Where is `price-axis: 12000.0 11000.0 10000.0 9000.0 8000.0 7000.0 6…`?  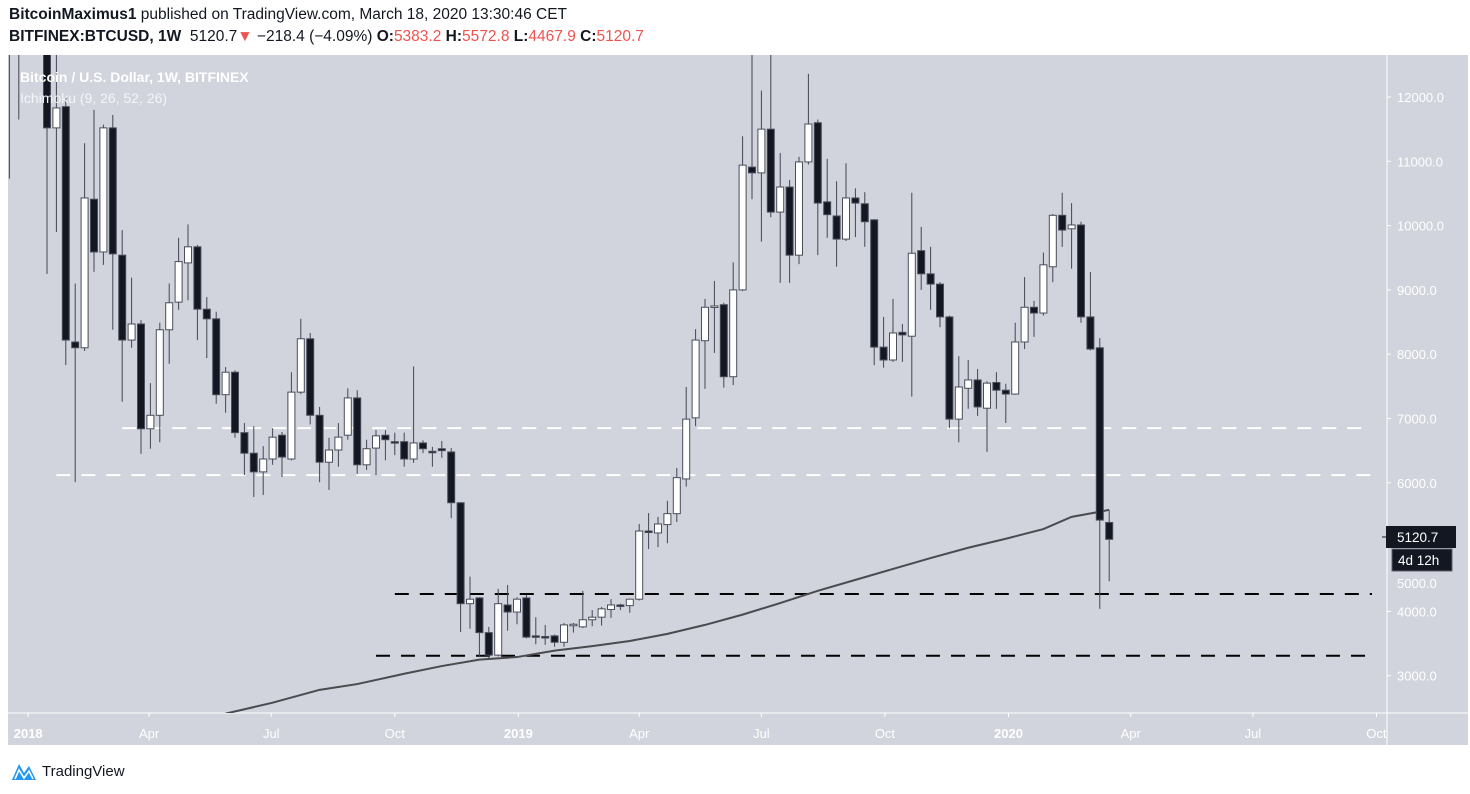 price-axis: 12000.0 11000.0 10000.0 9000.0 8000.0 7000.0 6… is located at coordinates (1415, 387).